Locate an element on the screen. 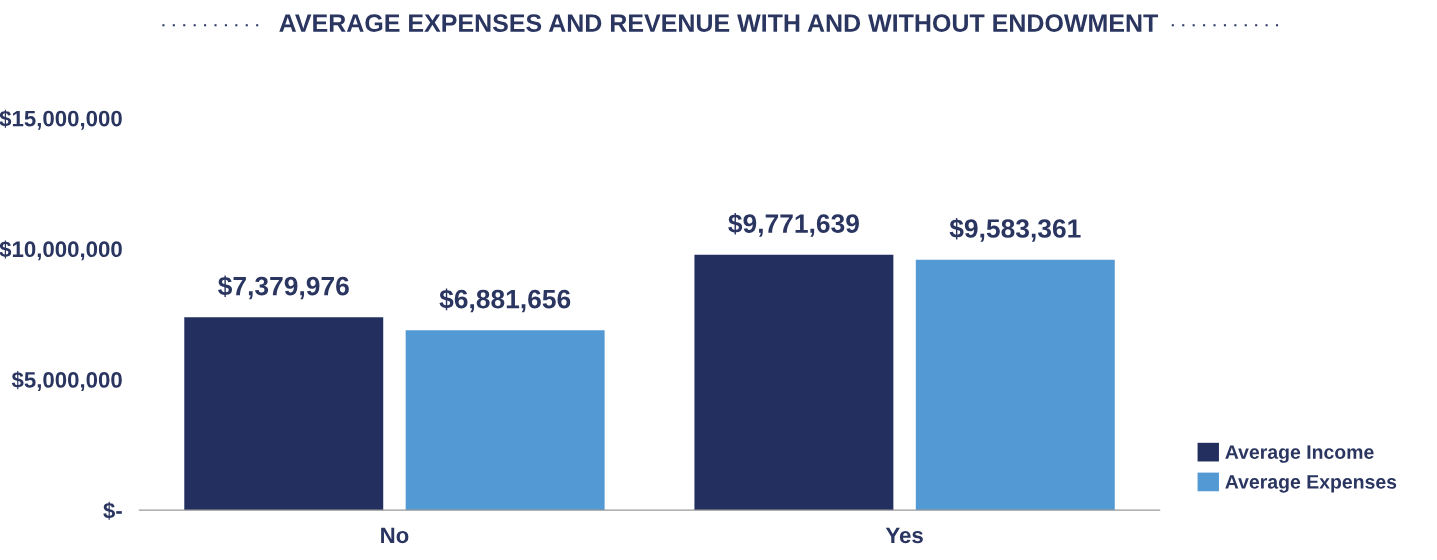 The height and width of the screenshot is (560, 1437). x-tick-label: Yes is located at coordinates (904, 535).